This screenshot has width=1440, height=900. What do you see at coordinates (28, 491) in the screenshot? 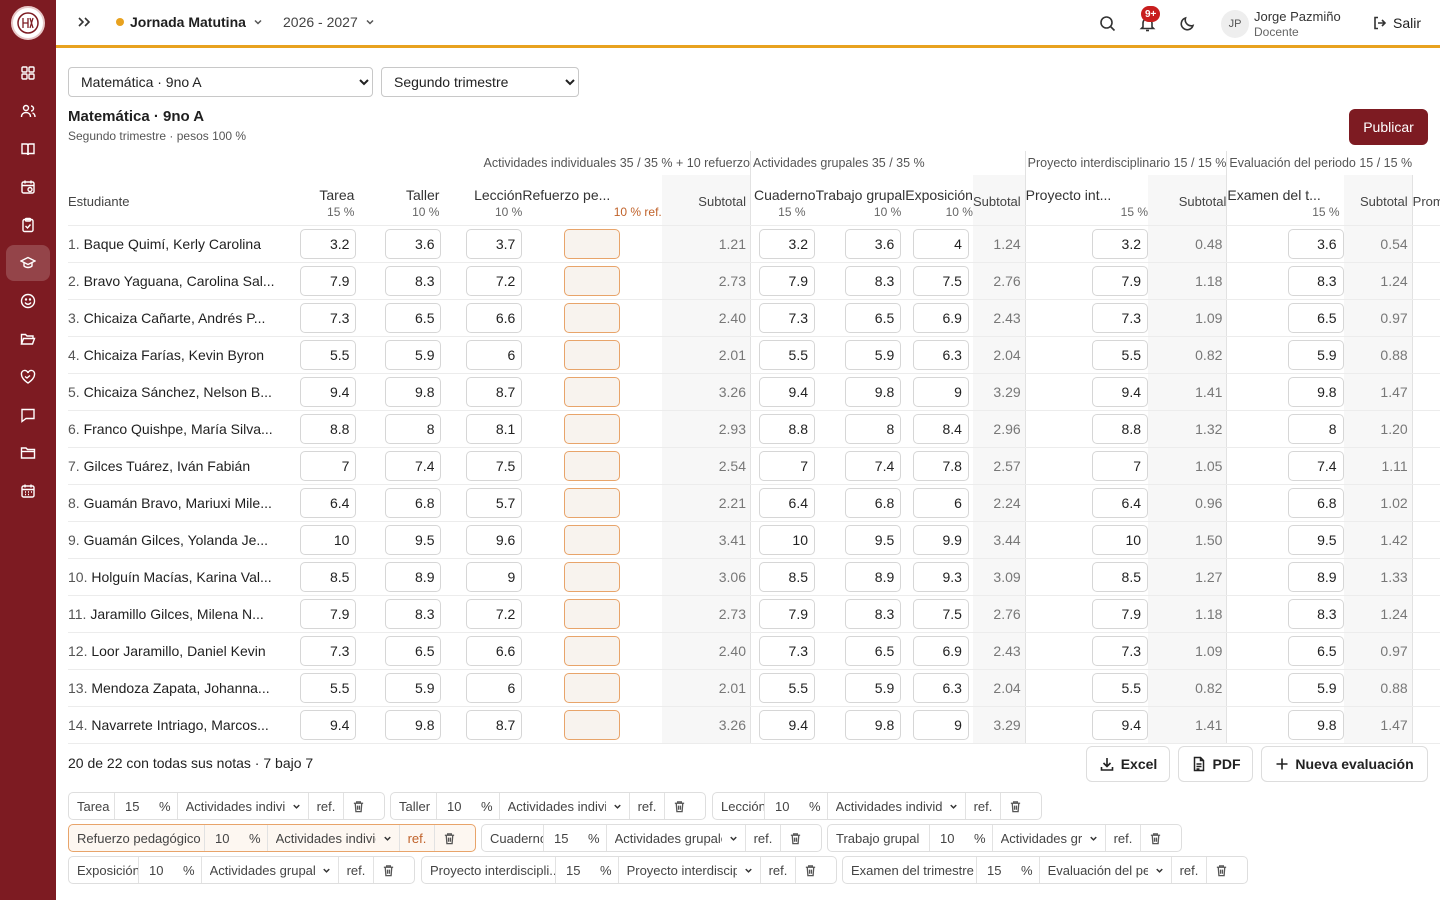
I see `calendar-icon` at bounding box center [28, 491].